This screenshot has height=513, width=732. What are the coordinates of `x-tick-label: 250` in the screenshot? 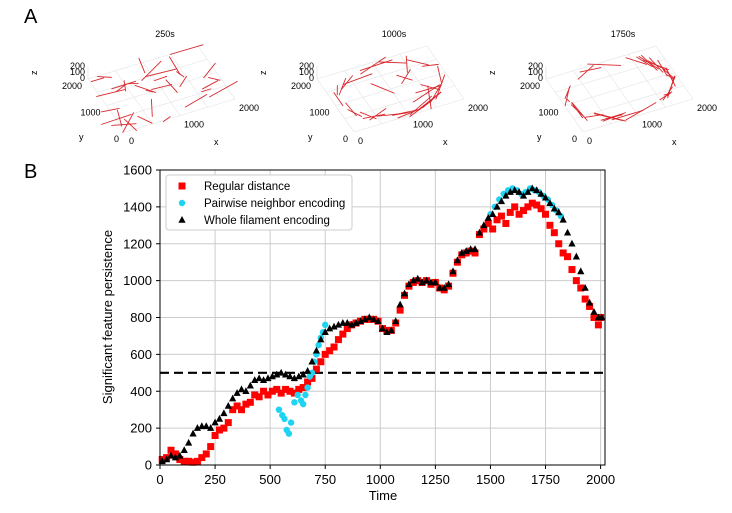 It's located at (215, 479).